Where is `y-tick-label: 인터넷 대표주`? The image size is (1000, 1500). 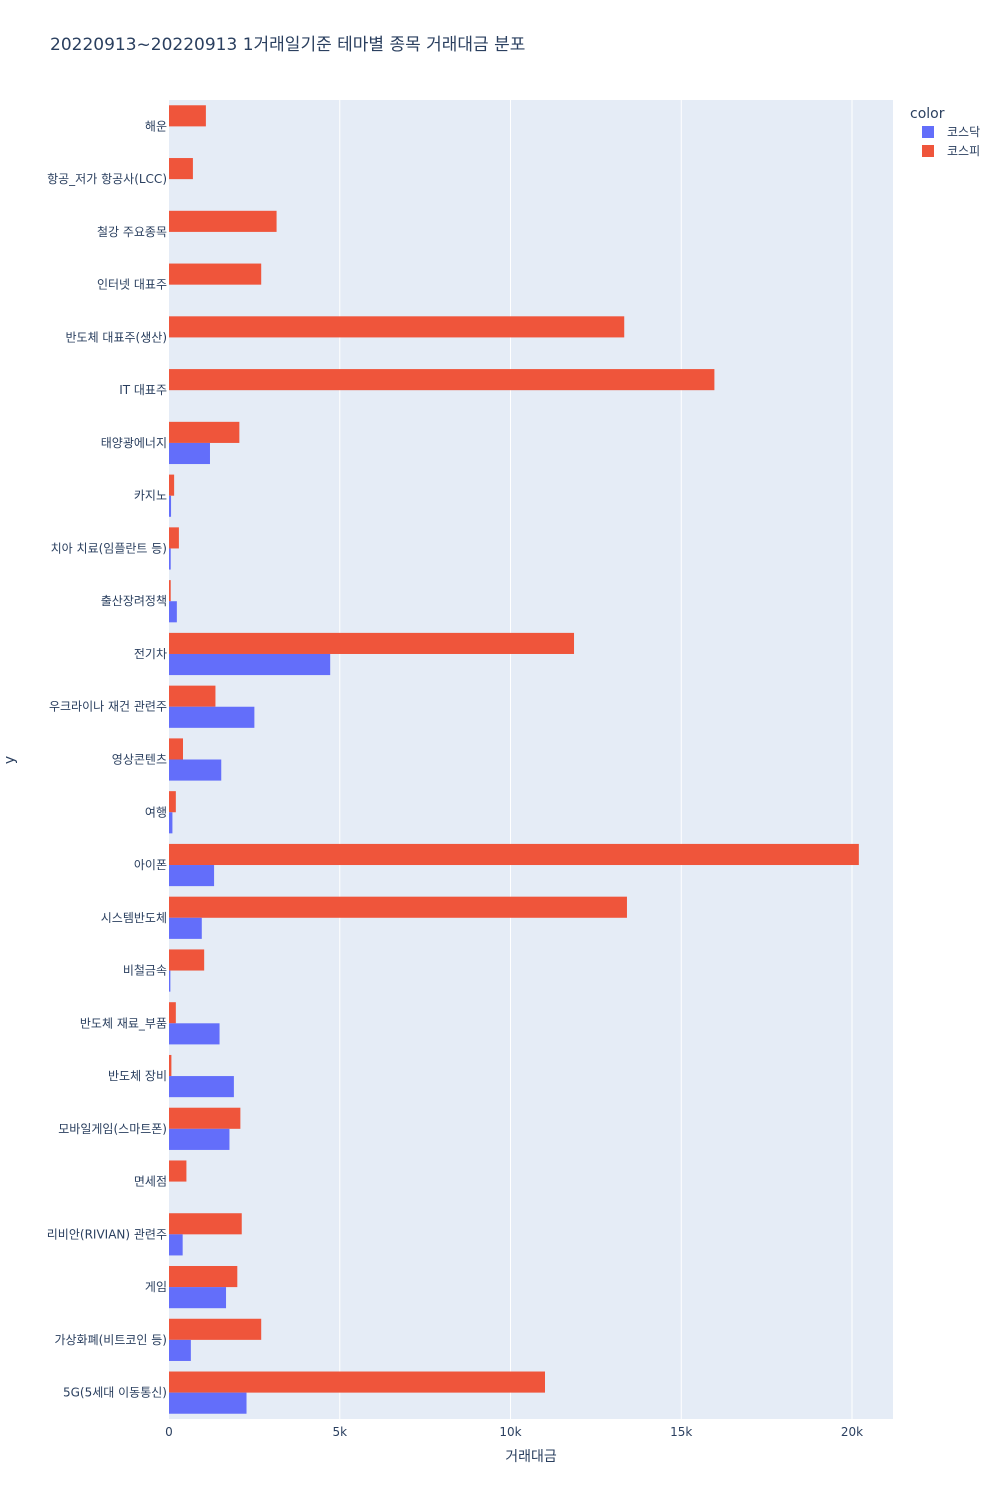 y-tick-label: 인터넷 대표주 is located at coordinates (132, 285).